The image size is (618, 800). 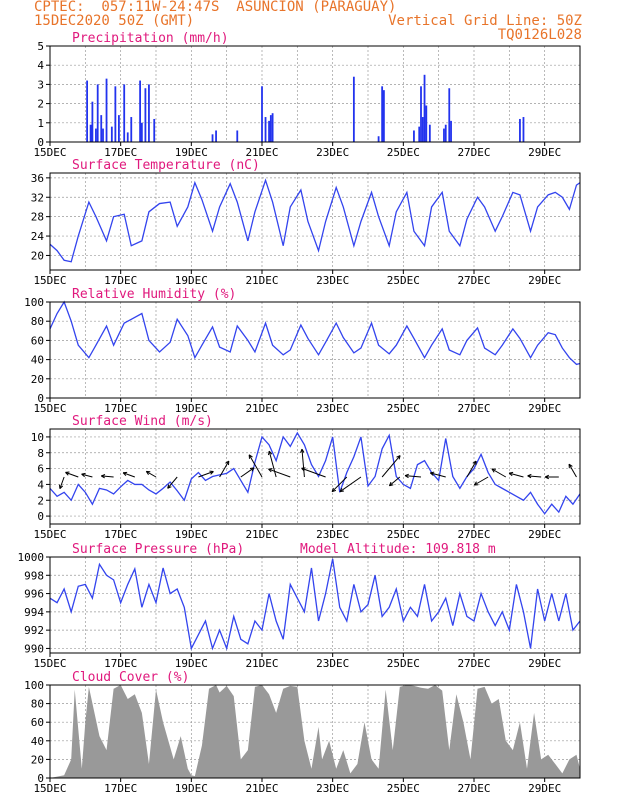 What do you see at coordinates (37, 379) in the screenshot?
I see `y-tick-label: 20` at bounding box center [37, 379].